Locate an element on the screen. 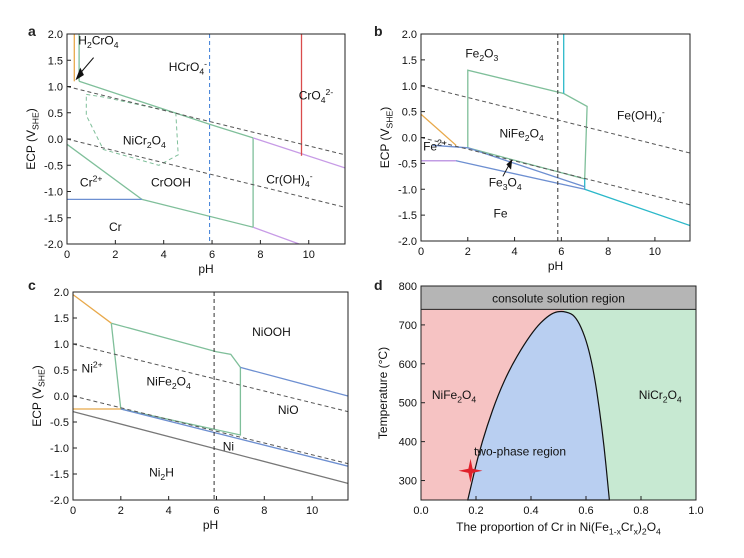  panel-label-a: a is located at coordinates (32, 31).